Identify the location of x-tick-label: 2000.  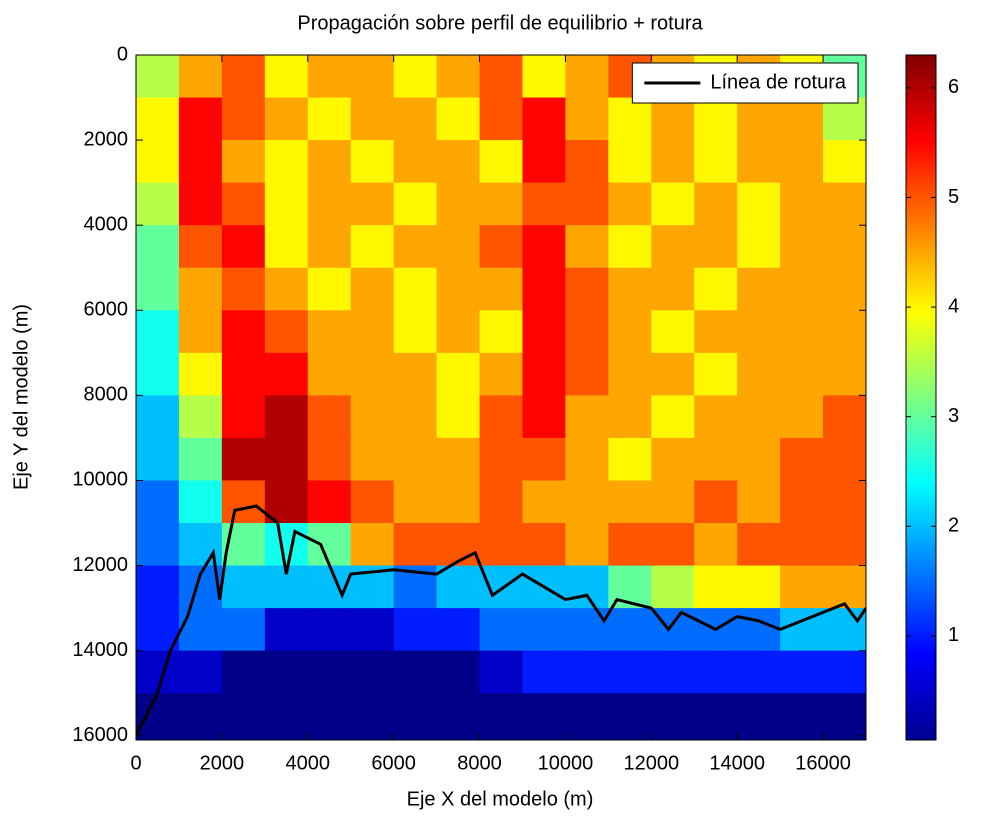
(222, 763).